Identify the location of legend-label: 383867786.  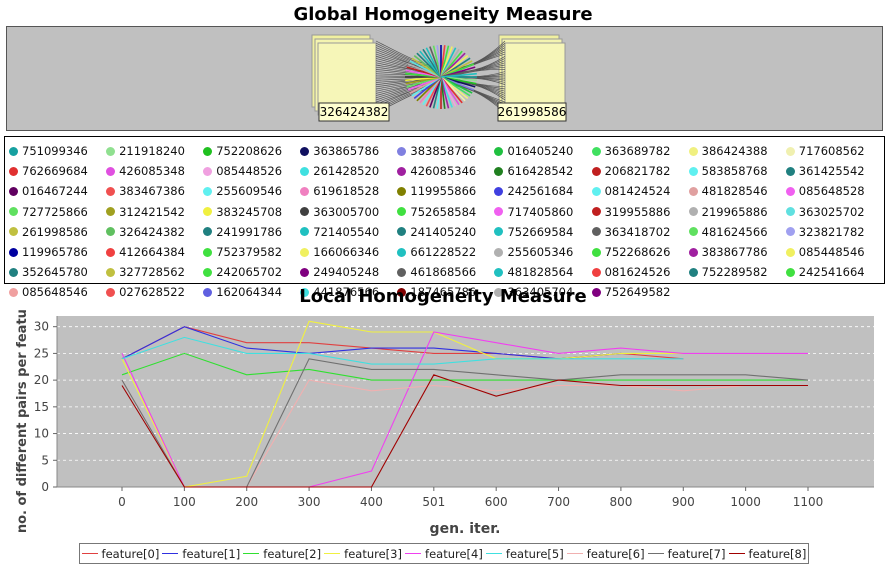
(734, 252).